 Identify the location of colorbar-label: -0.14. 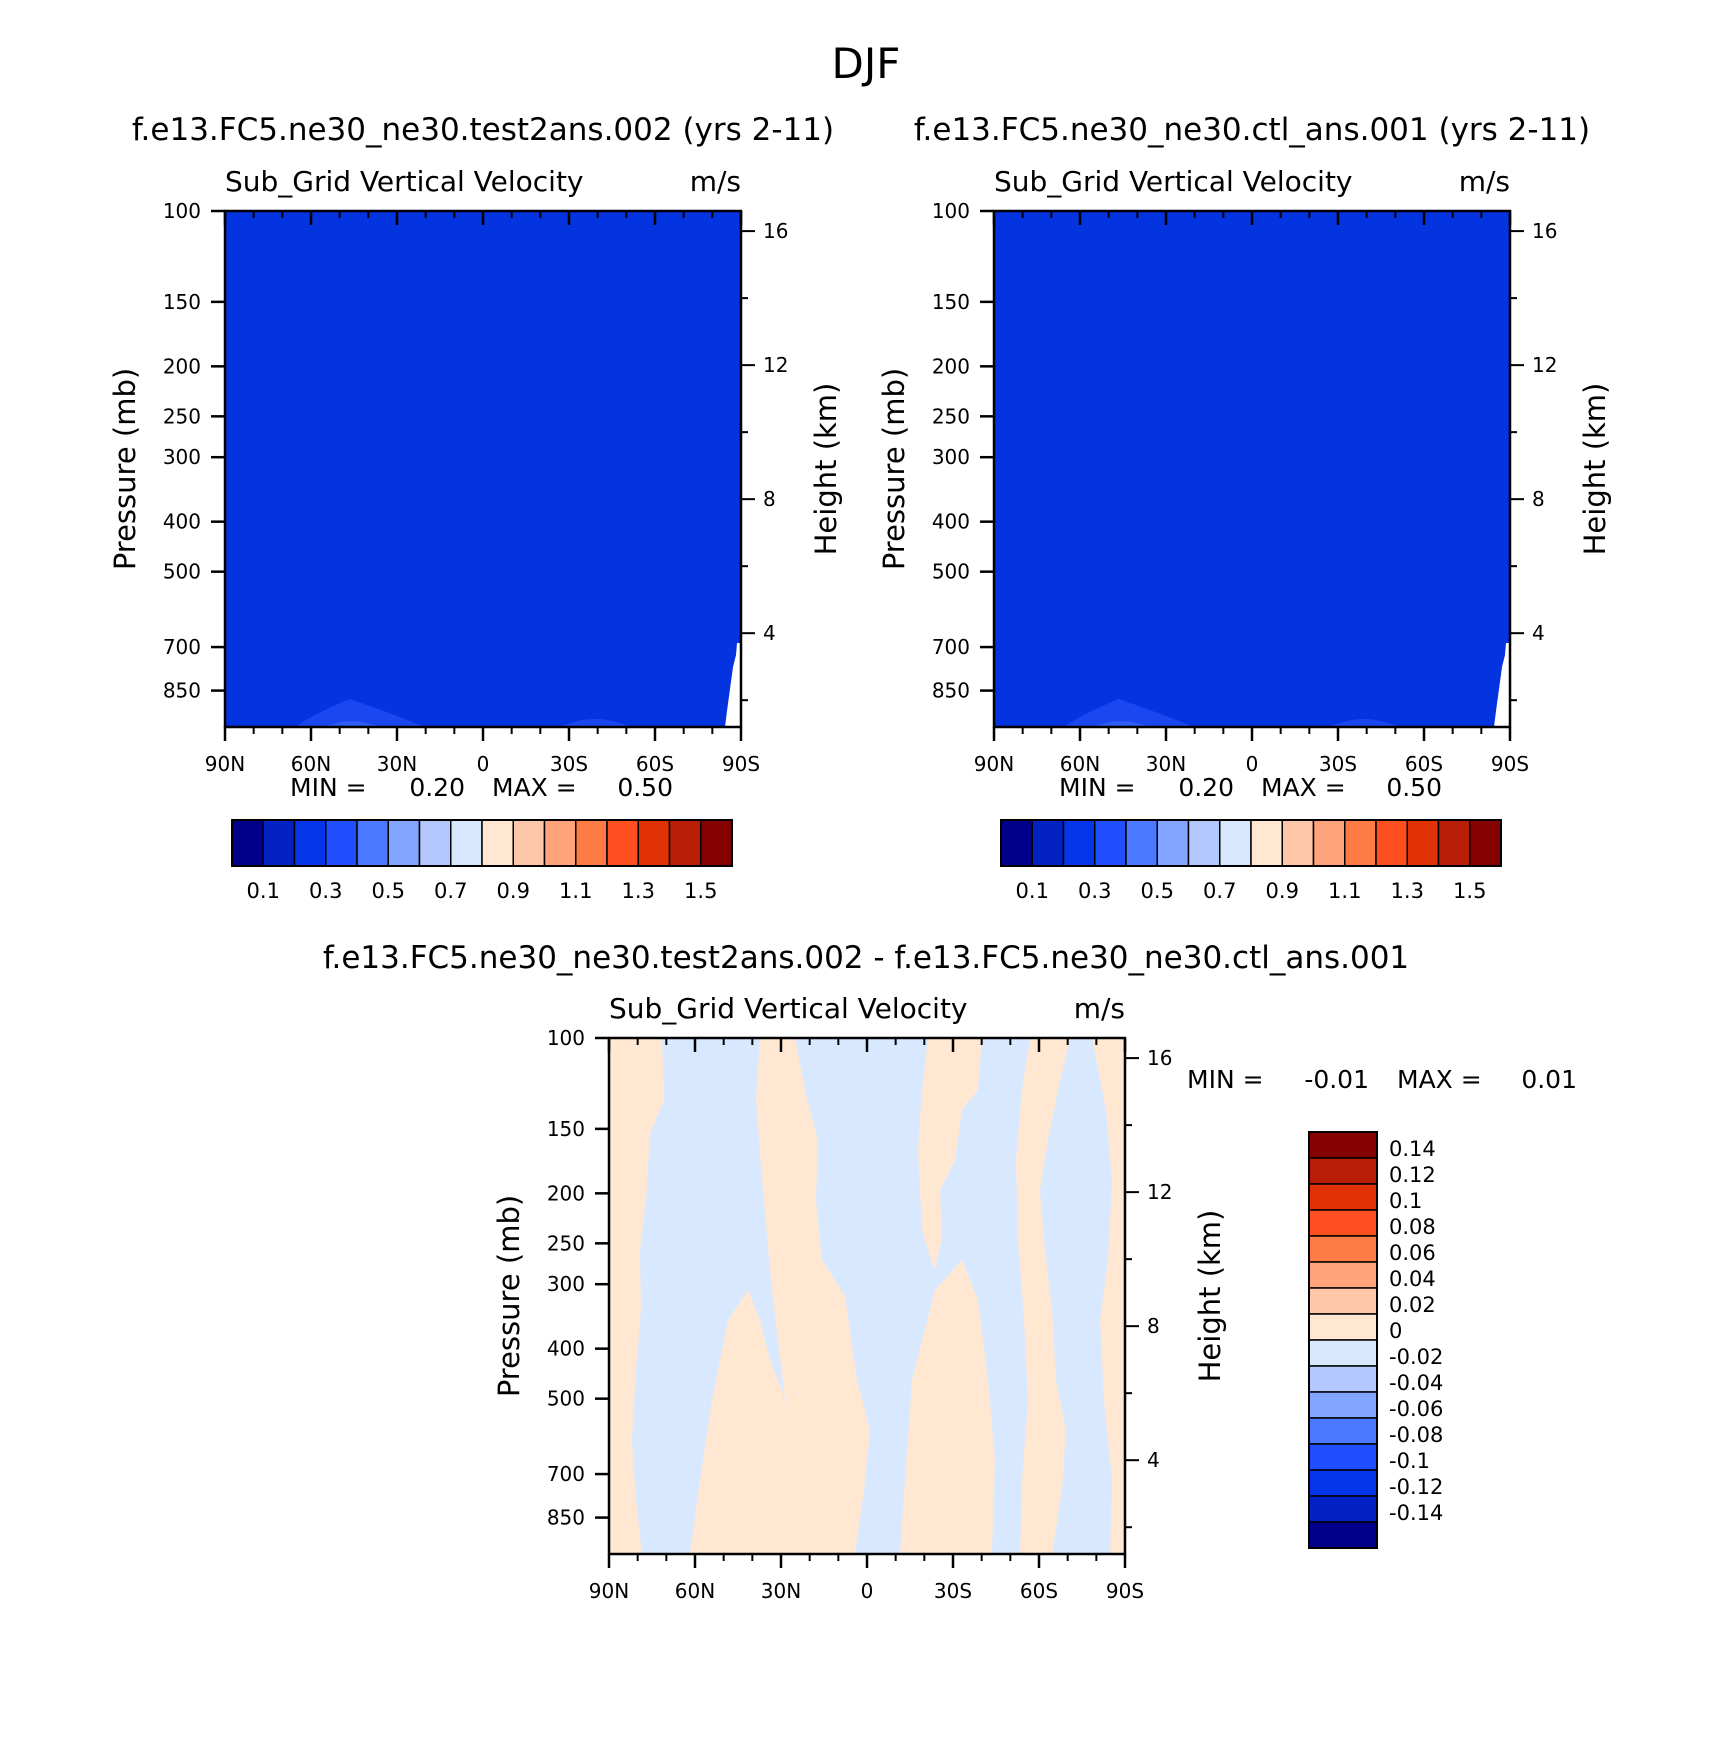
(1416, 1513).